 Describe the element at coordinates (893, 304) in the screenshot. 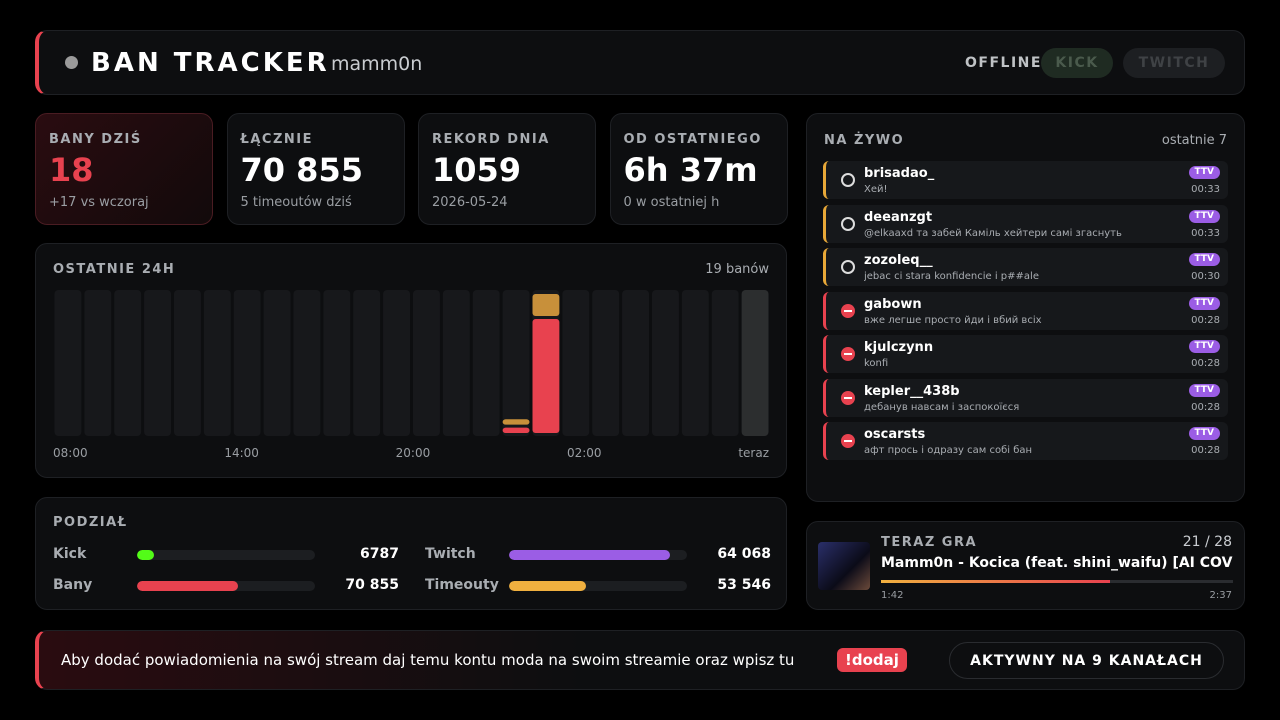

I see `user-name: gabown` at that location.